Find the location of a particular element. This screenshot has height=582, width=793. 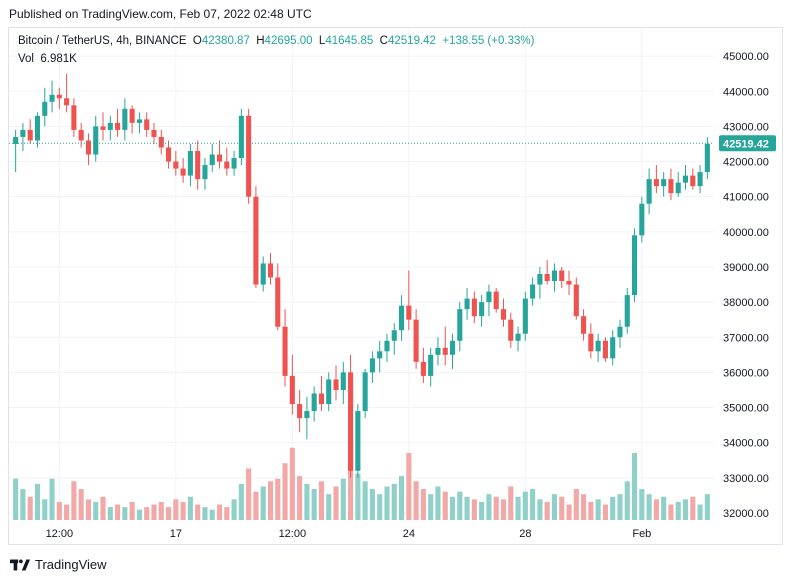

tradingview-brand: TradingView is located at coordinates (58, 564).